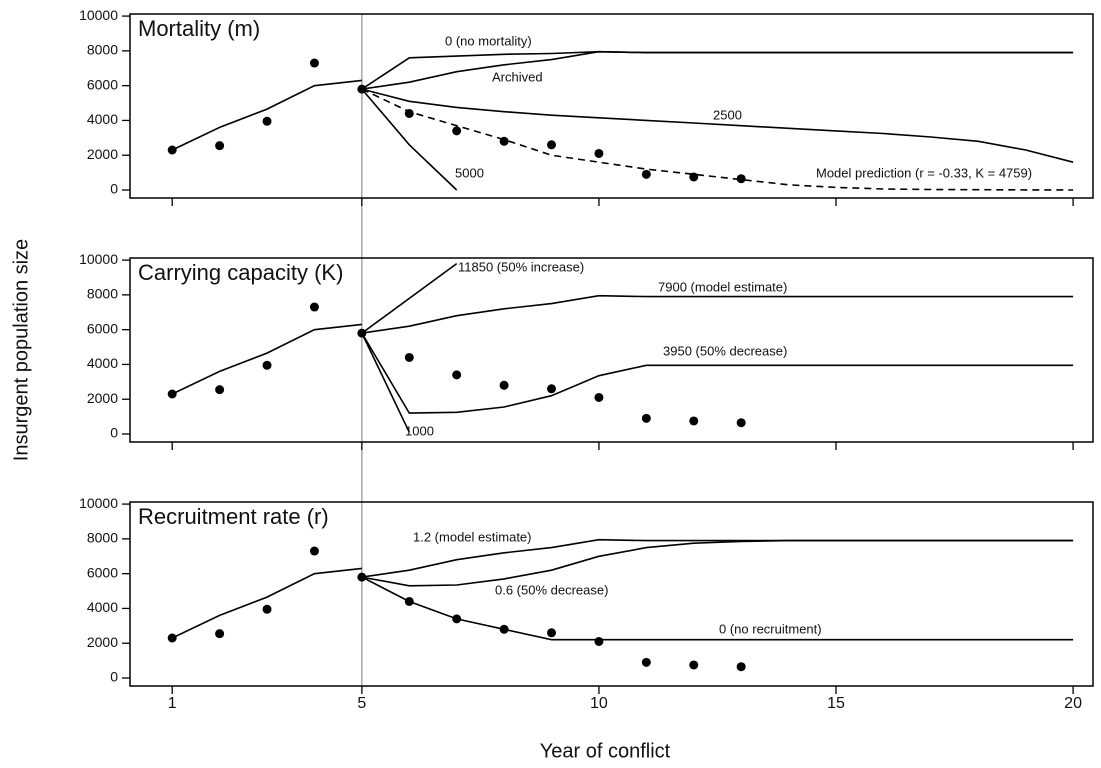 The image size is (1101, 768). What do you see at coordinates (21, 350) in the screenshot?
I see `y-axis-title: Insurgent population size` at bounding box center [21, 350].